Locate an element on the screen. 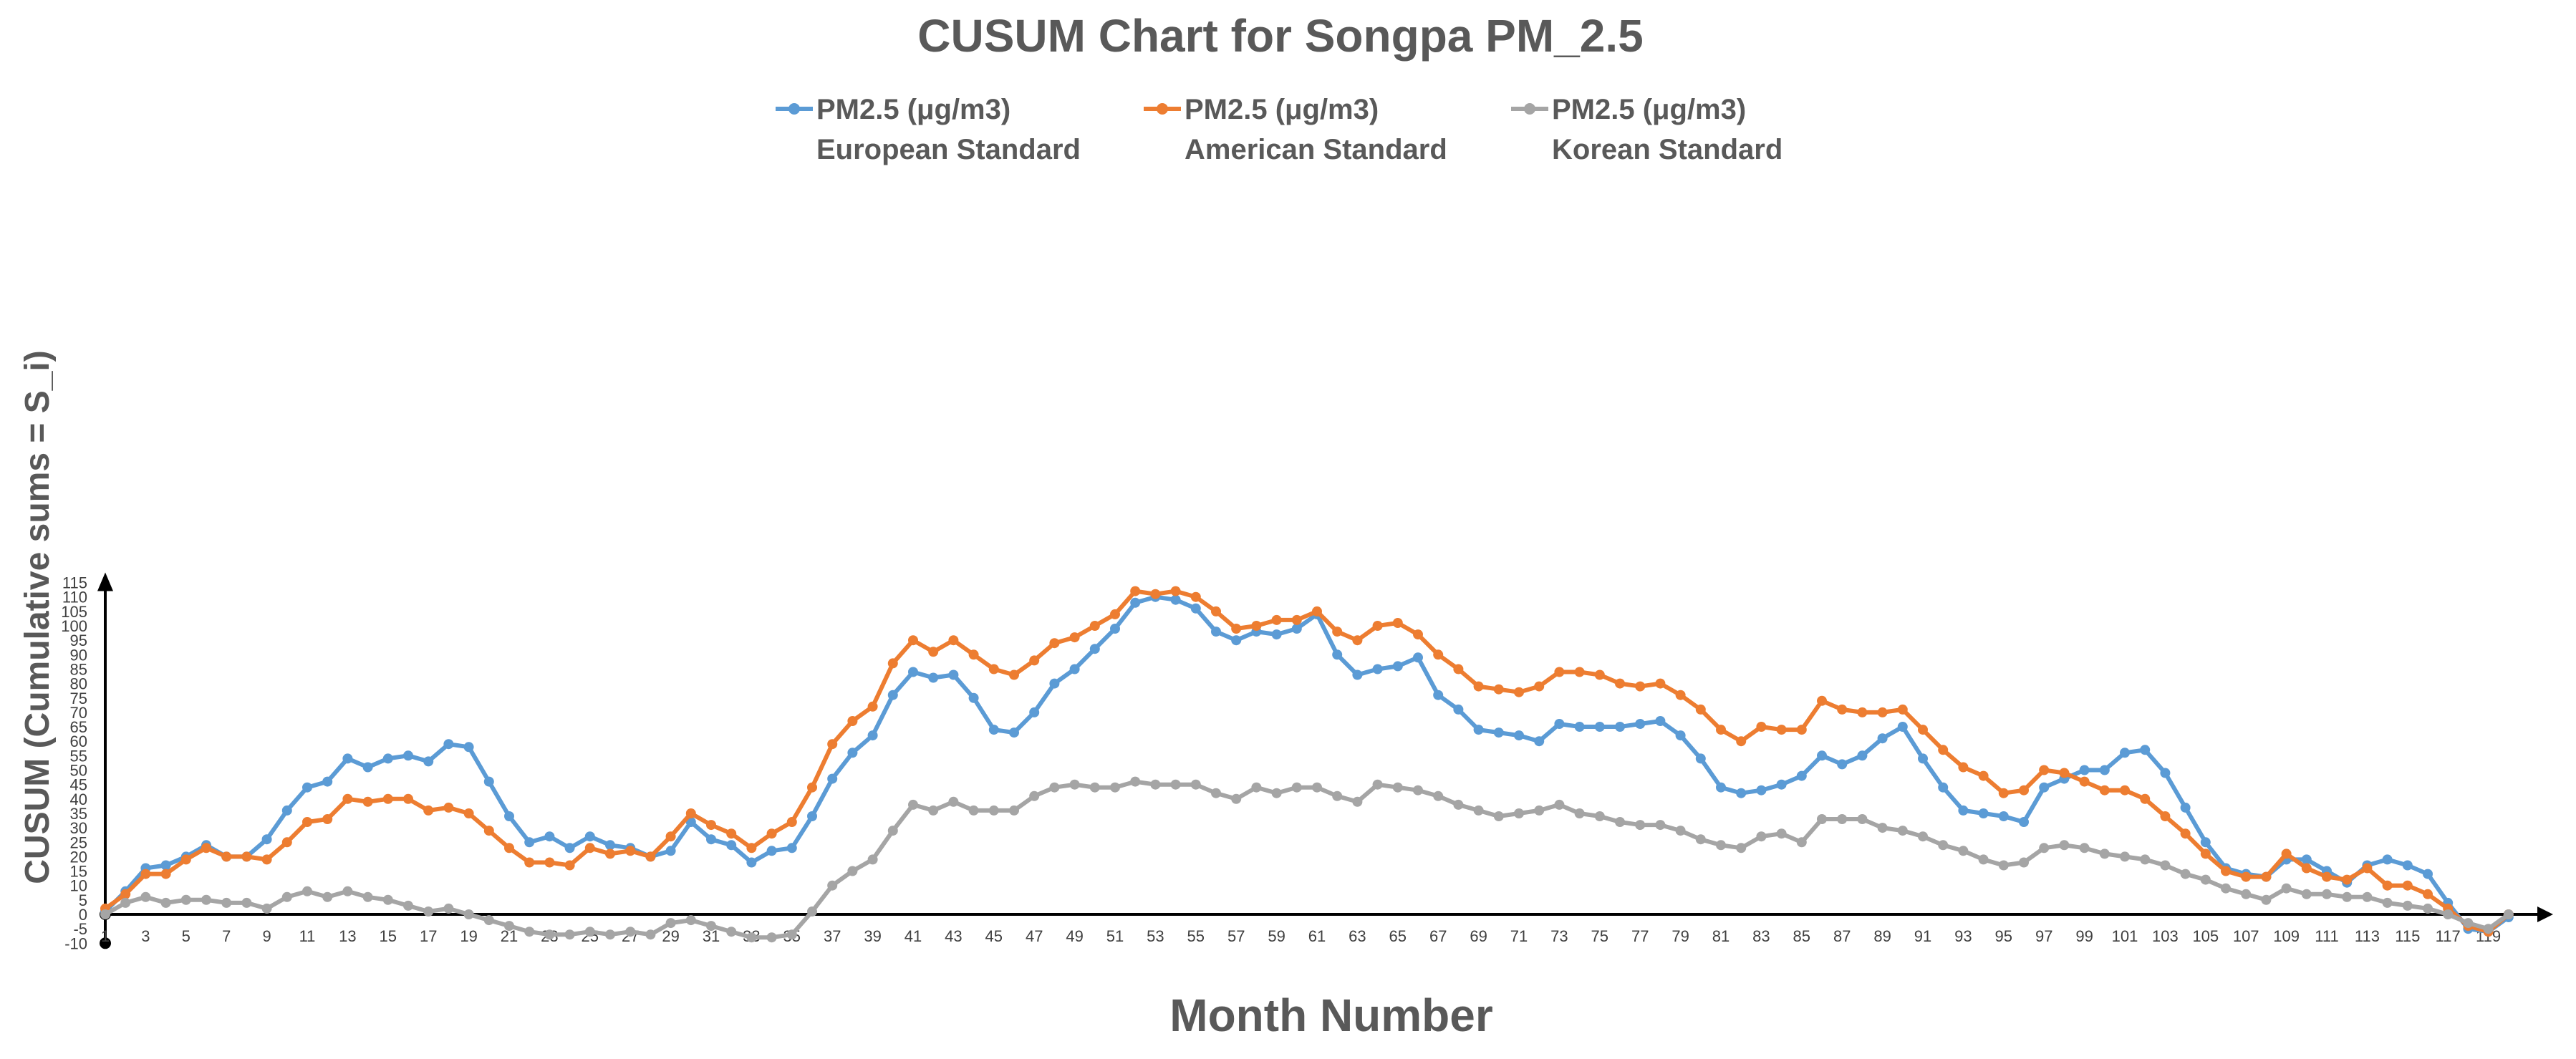  x-tick-label: 101 is located at coordinates (2125, 936).